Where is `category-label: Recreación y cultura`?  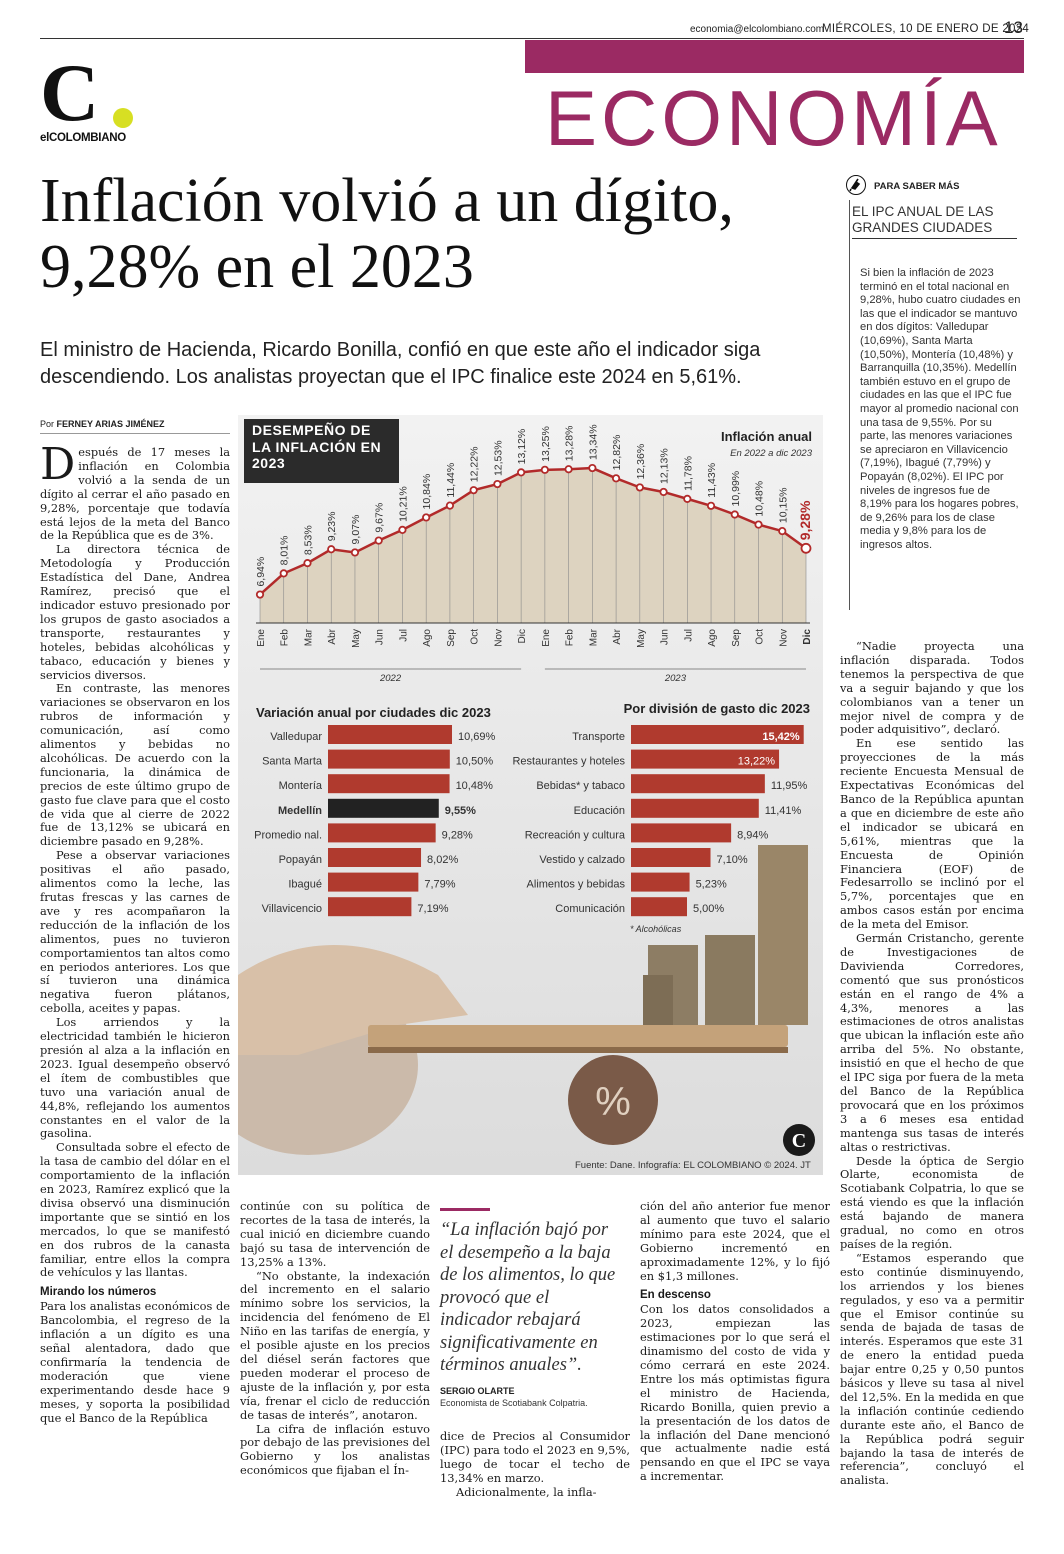 category-label: Recreación y cultura is located at coordinates (575, 835).